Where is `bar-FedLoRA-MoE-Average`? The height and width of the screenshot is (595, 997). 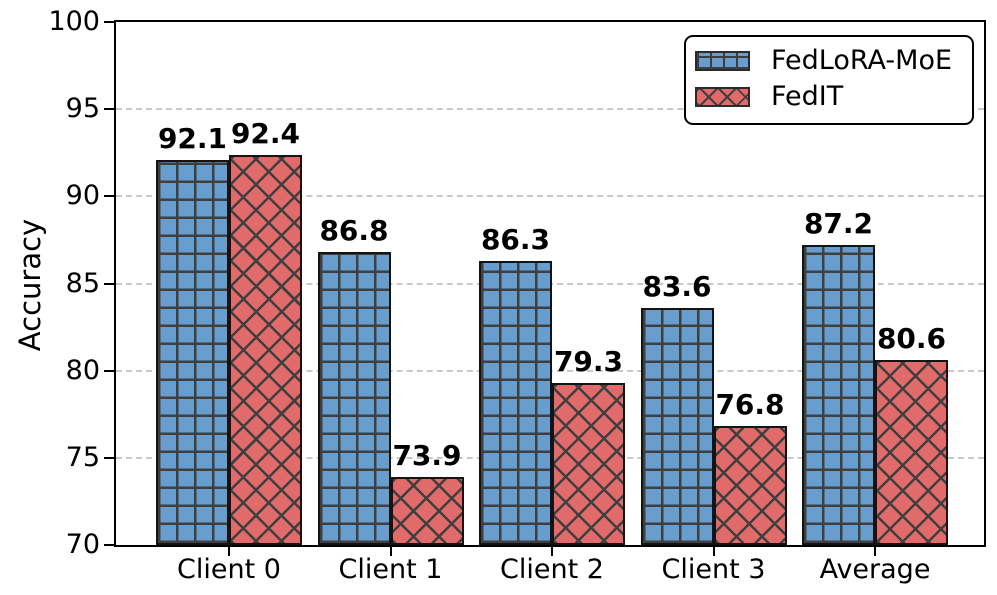
bar-FedLoRA-MoE-Average is located at coordinates (838, 395).